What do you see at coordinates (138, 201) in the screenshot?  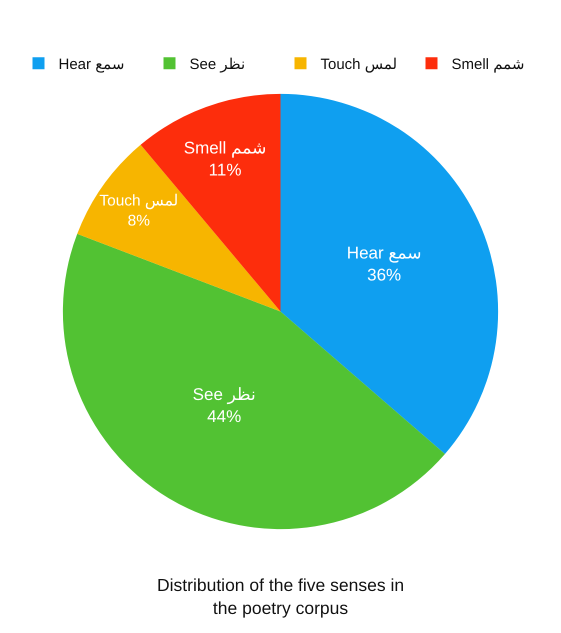 I see `slice-label: Touch لمس` at bounding box center [138, 201].